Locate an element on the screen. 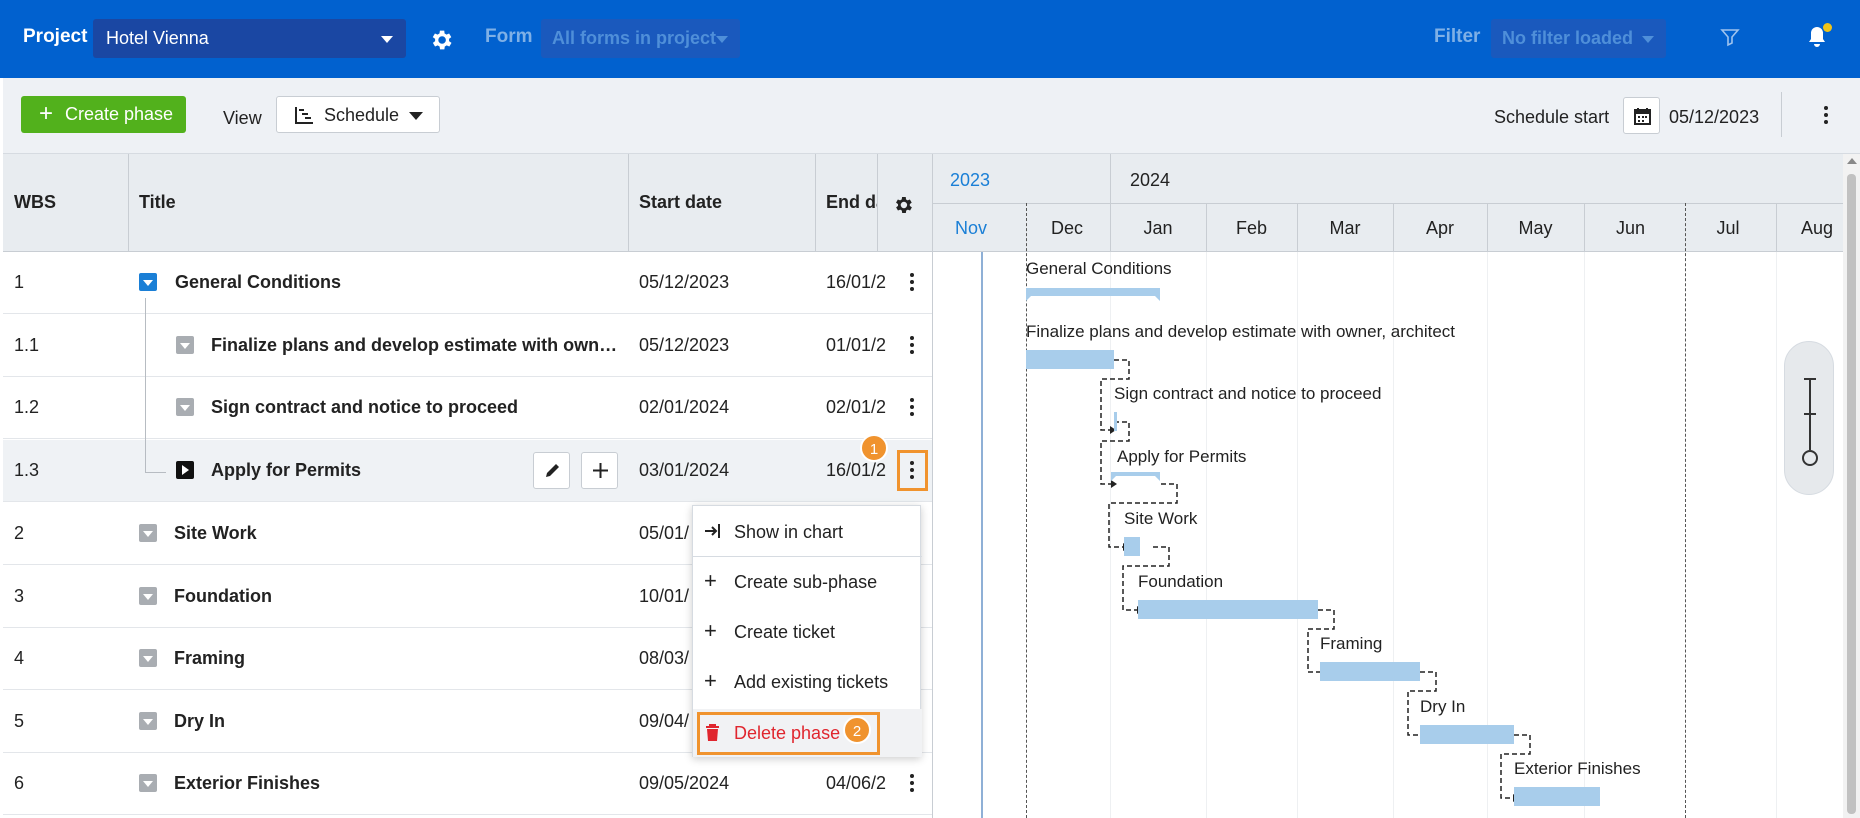 The height and width of the screenshot is (818, 1860). table-row: 1 General Conditions 05/12/2023 16/01/2 is located at coordinates (467, 283).